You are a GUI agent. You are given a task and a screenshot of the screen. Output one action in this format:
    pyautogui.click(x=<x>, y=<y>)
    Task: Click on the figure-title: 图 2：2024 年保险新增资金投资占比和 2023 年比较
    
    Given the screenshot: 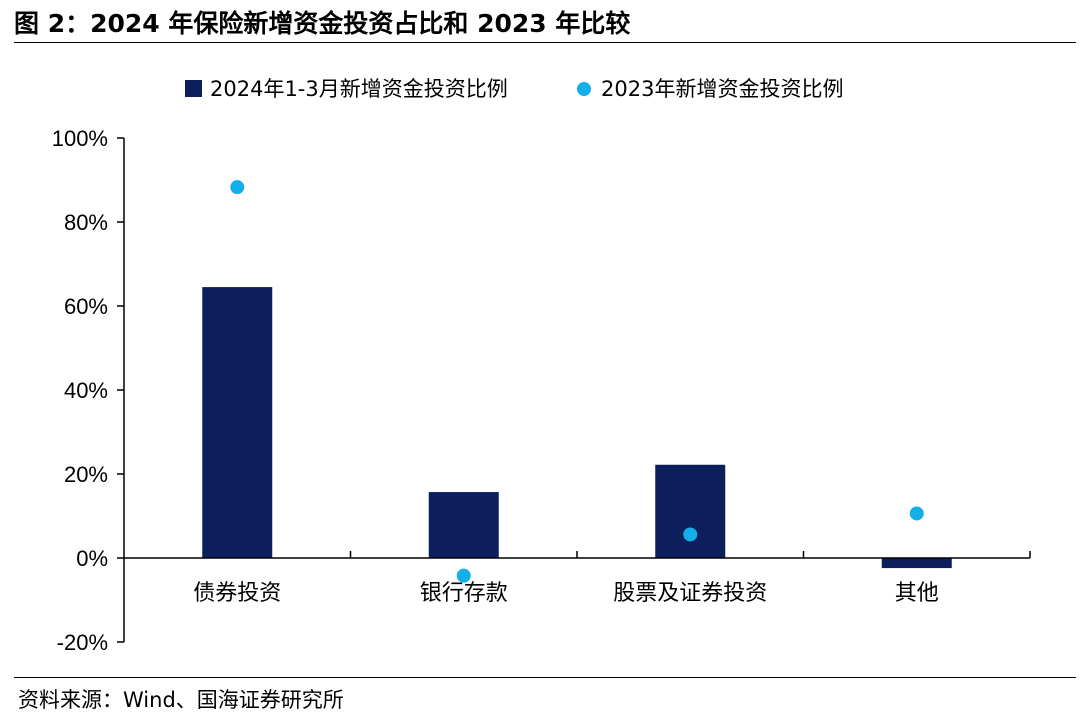 What is the action you would take?
    pyautogui.click(x=322, y=23)
    